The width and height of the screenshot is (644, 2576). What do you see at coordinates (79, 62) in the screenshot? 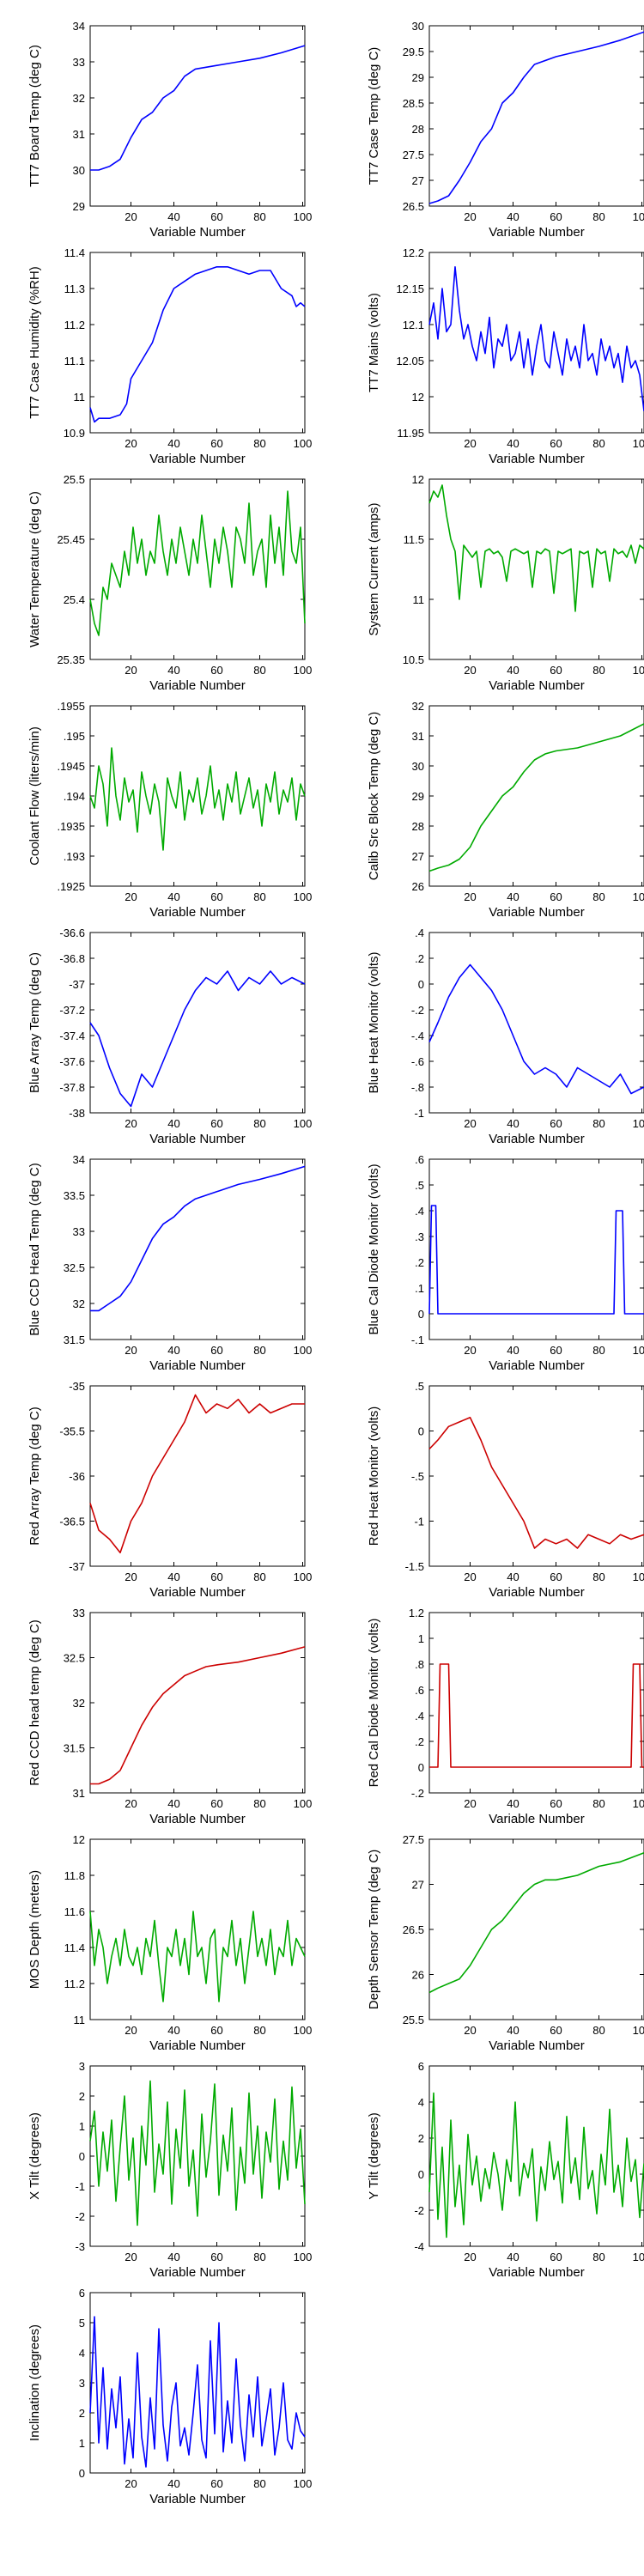
I see `y-tick-label: 33` at bounding box center [79, 62].